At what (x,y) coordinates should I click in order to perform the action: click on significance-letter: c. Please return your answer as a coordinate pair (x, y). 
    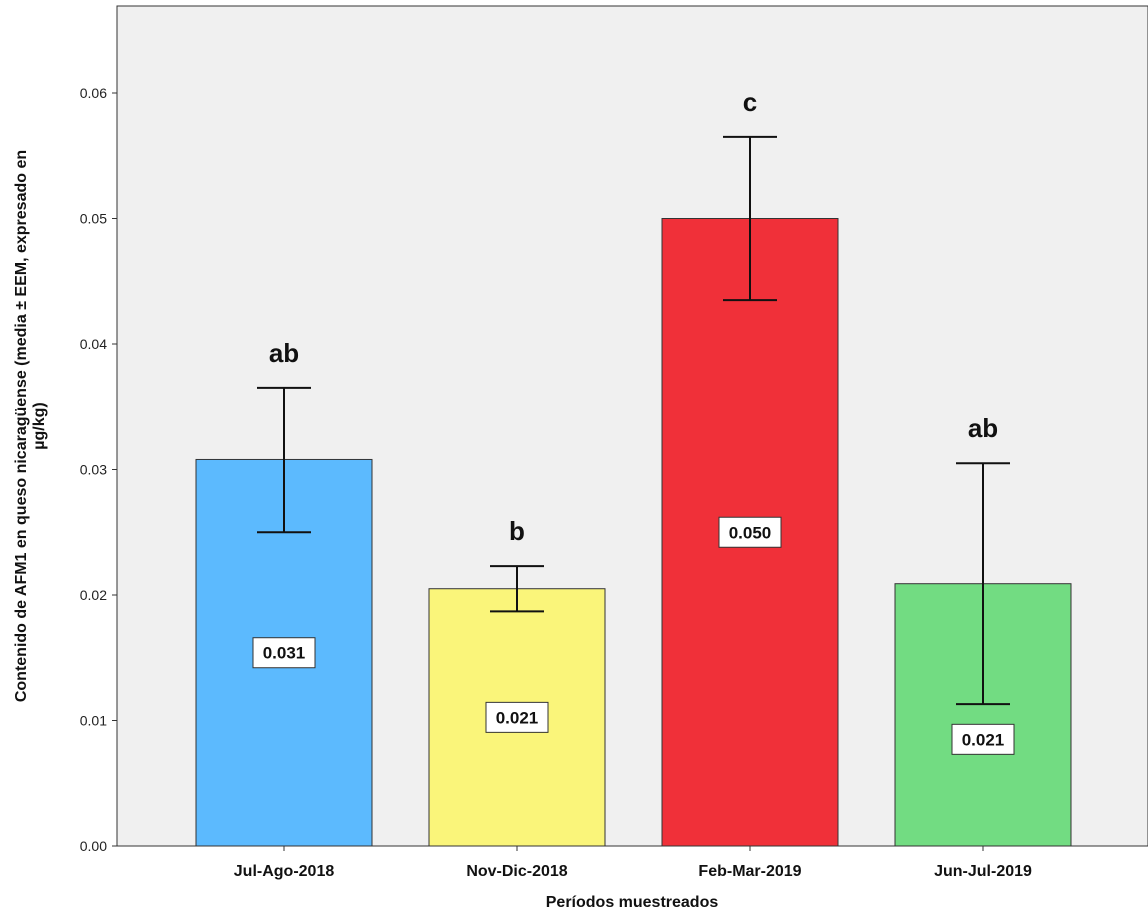
    Looking at the image, I should click on (750, 102).